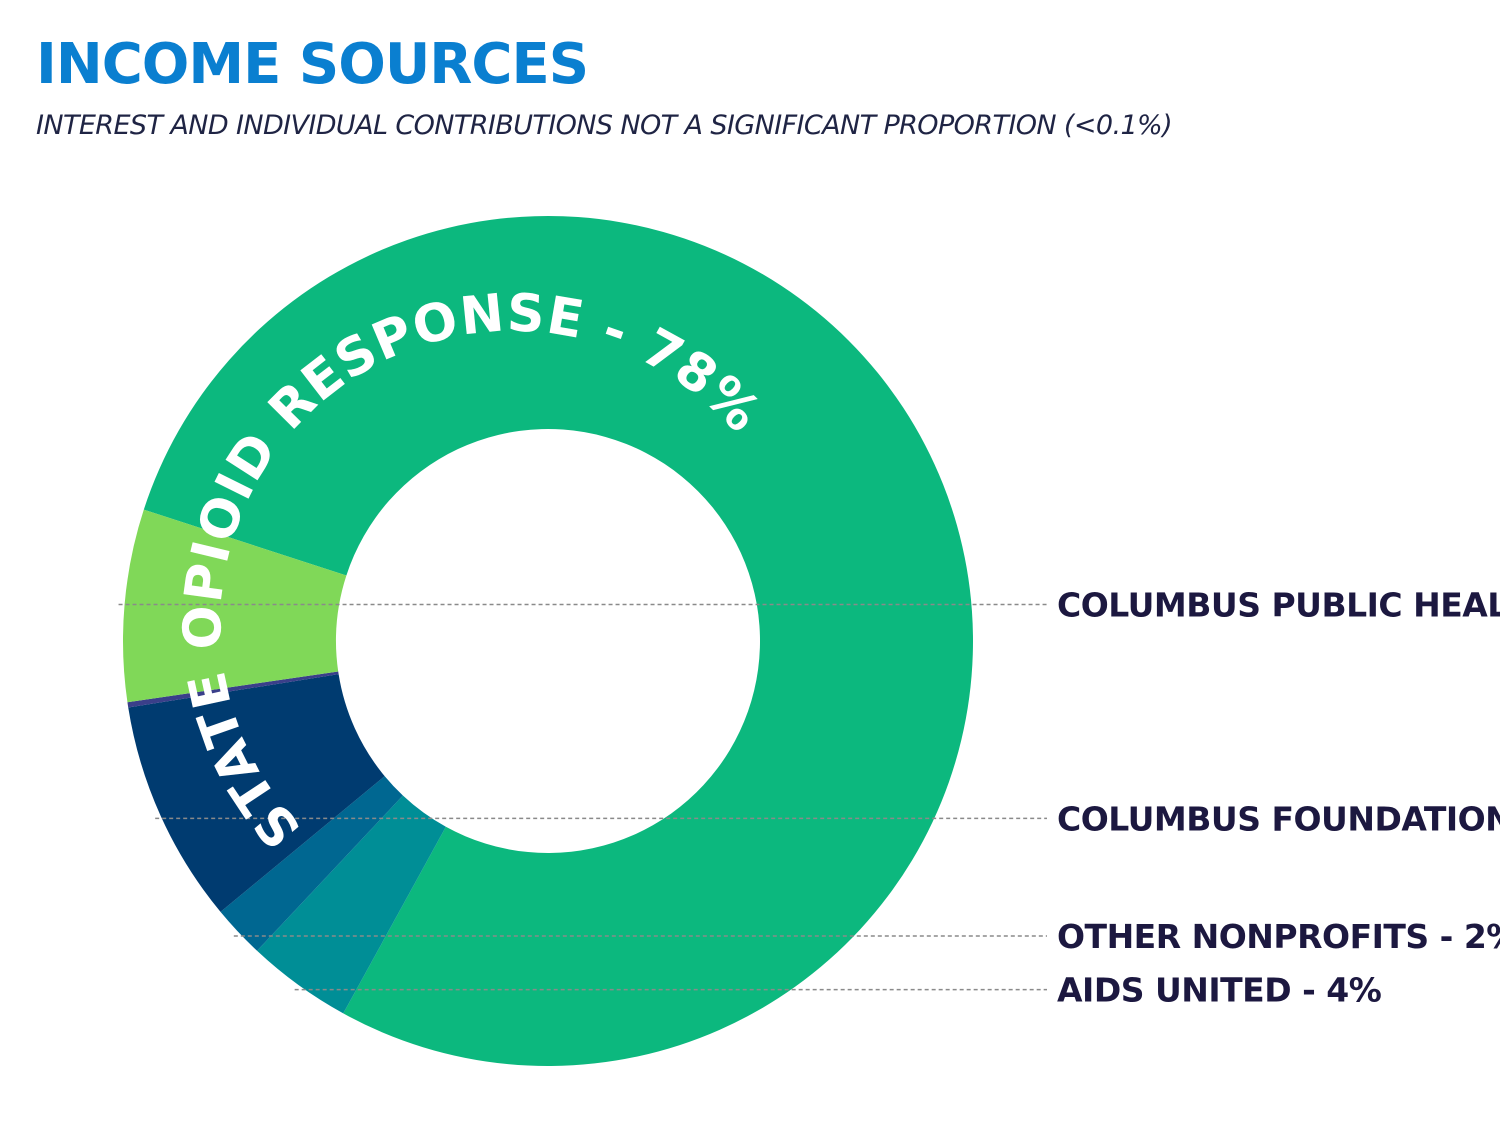 The width and height of the screenshot is (1500, 1125). What do you see at coordinates (1219, 990) in the screenshot?
I see `slice-label-aids-united: AIDS UNITED - 4%` at bounding box center [1219, 990].